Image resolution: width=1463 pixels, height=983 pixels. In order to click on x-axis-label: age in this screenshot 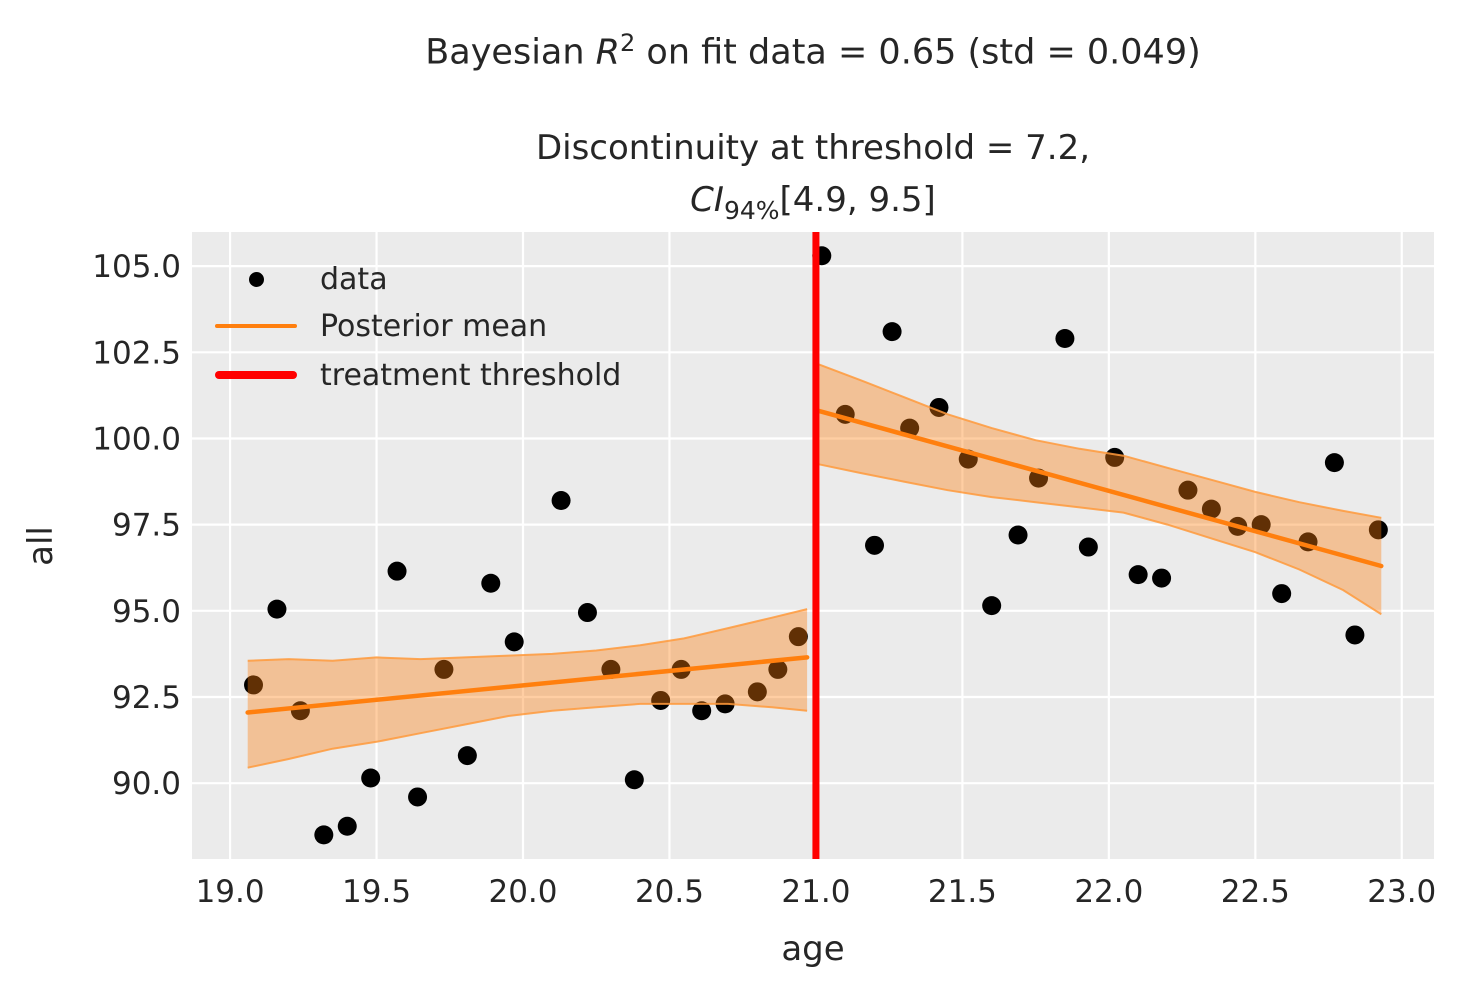, I will do `click(813, 949)`.